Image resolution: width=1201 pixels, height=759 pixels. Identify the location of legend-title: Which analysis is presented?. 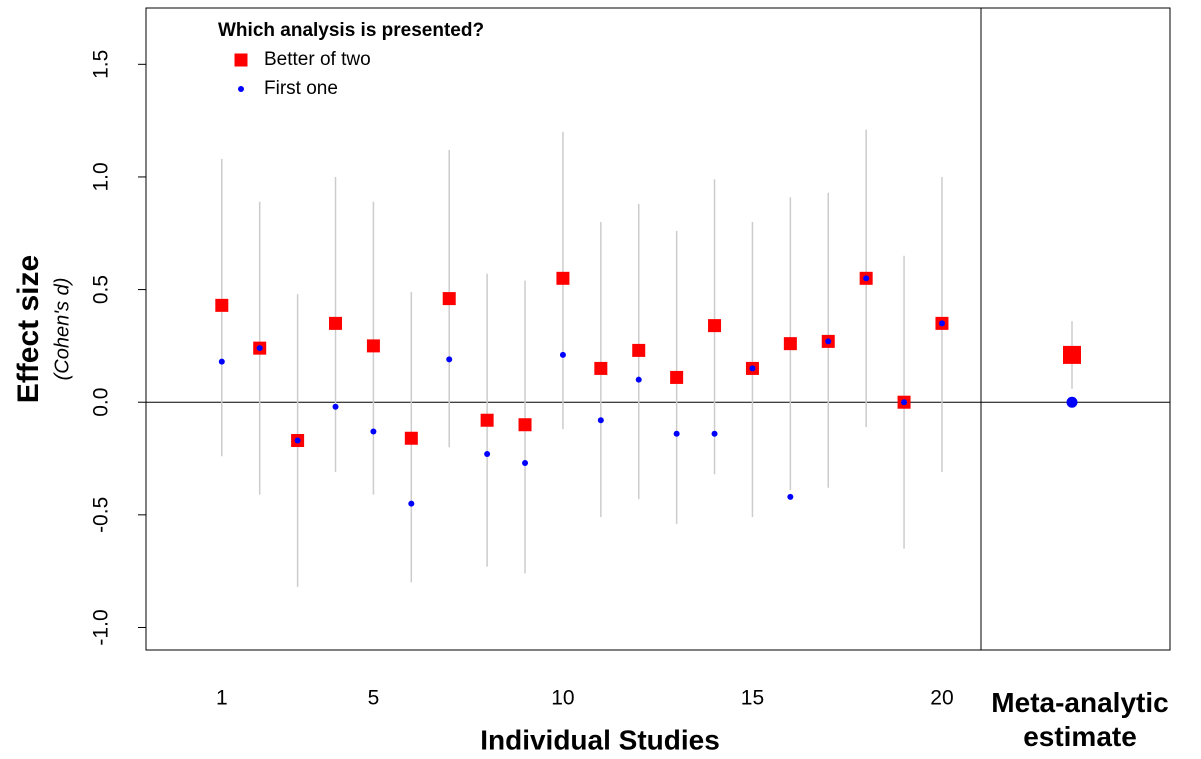
(351, 30).